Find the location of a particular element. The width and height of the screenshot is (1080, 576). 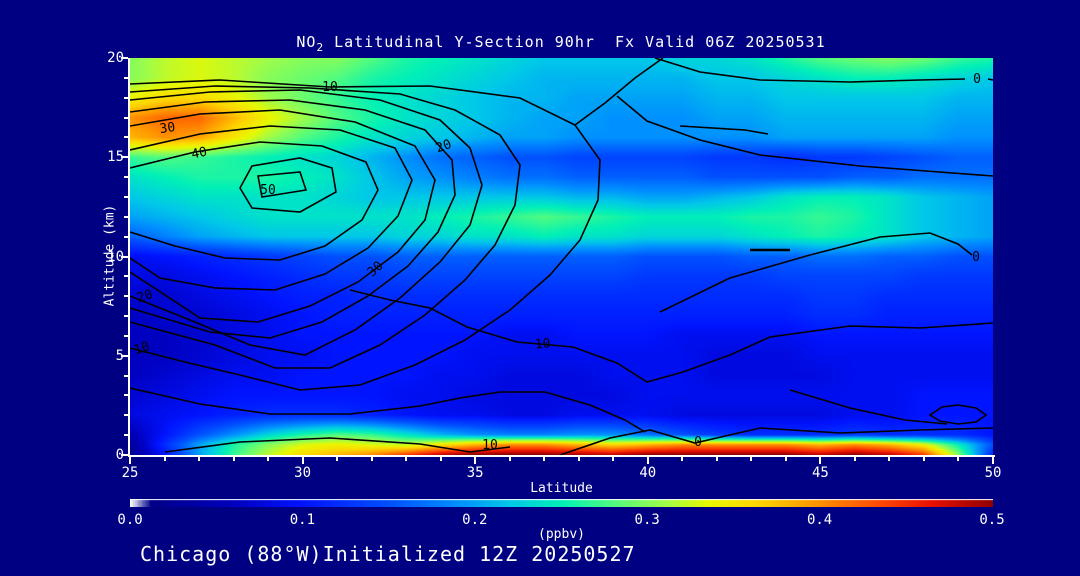

colorbar-tick-label-0.5: 0.5 is located at coordinates (992, 520).